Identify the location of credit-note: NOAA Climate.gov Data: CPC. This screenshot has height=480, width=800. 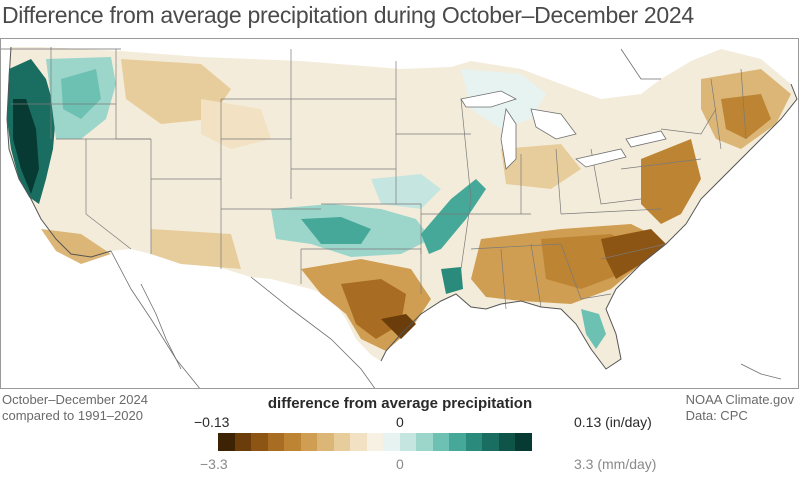
(740, 408).